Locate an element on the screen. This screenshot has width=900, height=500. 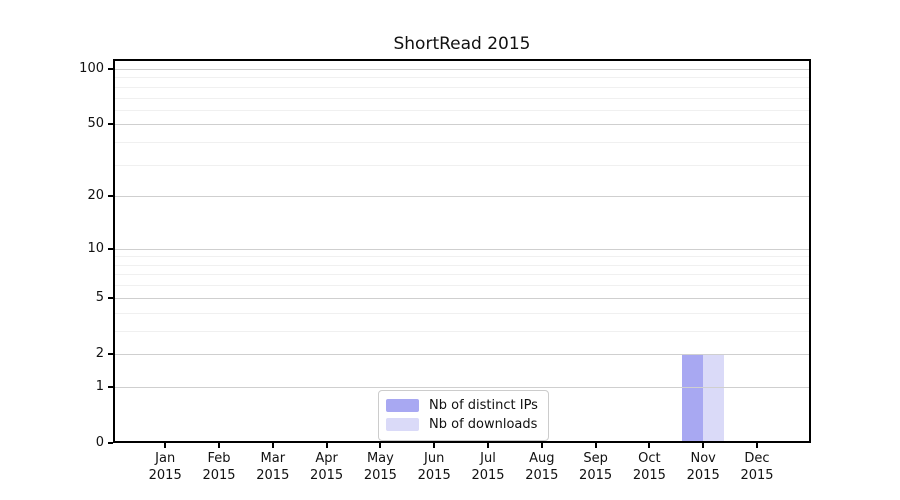
legend-label-distinct-ips: Nb of distinct IPs is located at coordinates (483, 405).